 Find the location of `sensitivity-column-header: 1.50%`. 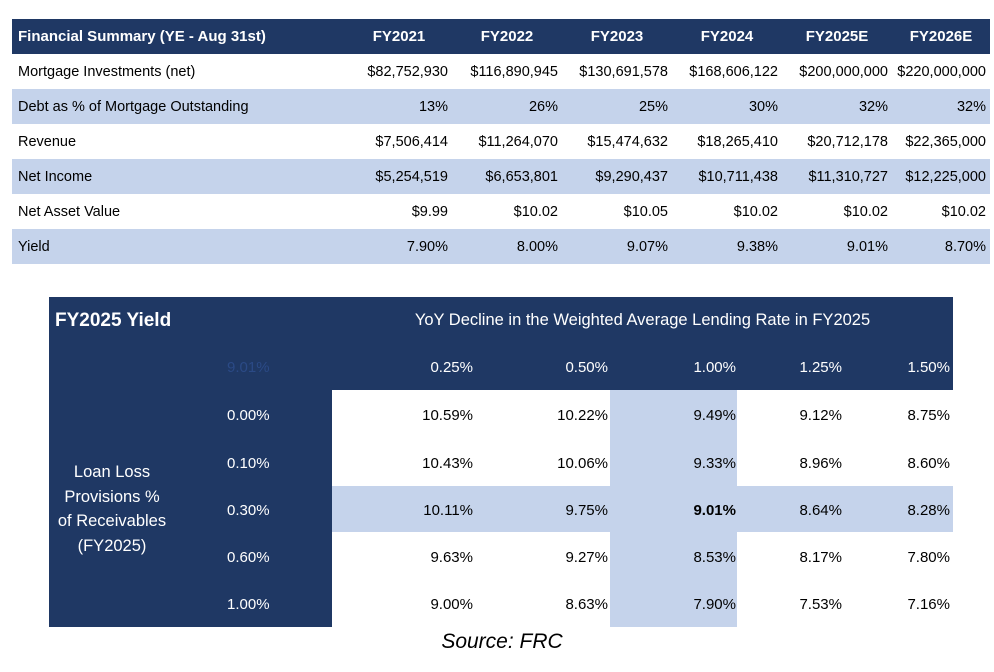

sensitivity-column-header: 1.50% is located at coordinates (928, 367).